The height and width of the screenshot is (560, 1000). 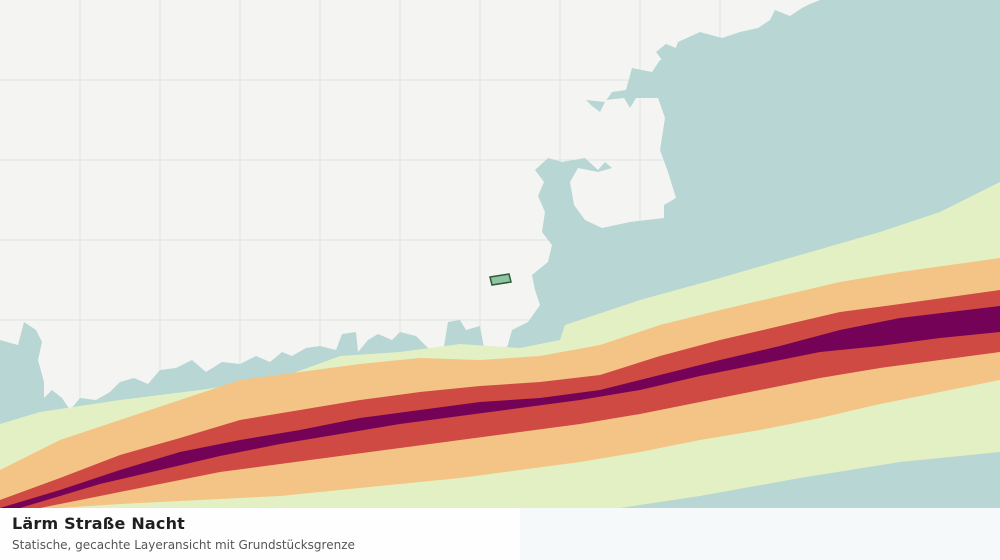 What do you see at coordinates (666, 52) in the screenshot?
I see `water-lake` at bounding box center [666, 52].